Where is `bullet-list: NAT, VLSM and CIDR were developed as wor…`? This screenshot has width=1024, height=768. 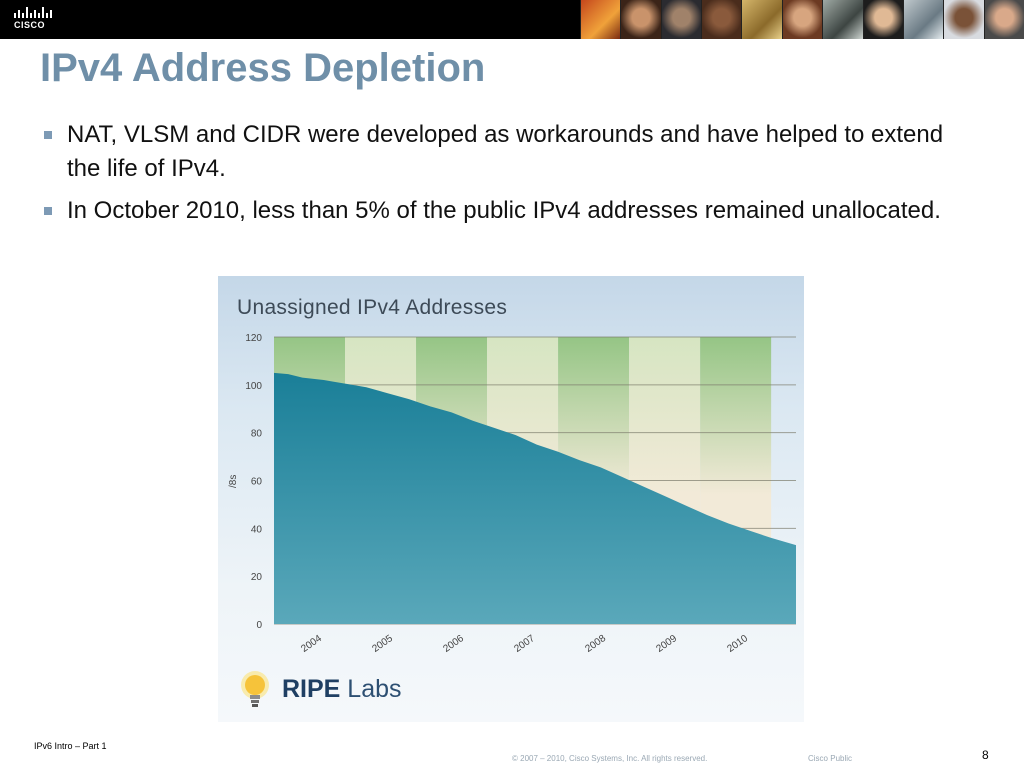 bullet-list: NAT, VLSM and CIDR were developed as wor… is located at coordinates (504, 177).